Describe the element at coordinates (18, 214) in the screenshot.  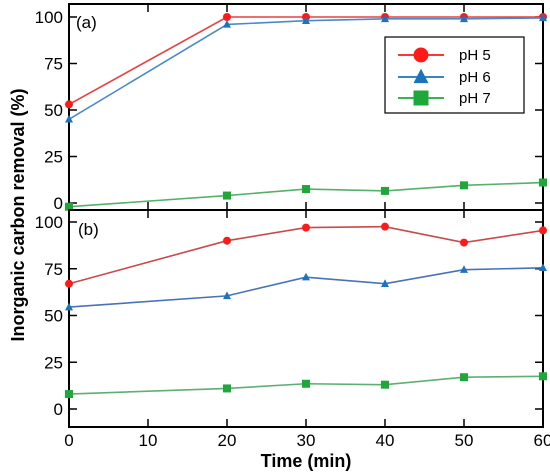
I see `y-axis-title: Inorganic carbon removal (%)` at that location.